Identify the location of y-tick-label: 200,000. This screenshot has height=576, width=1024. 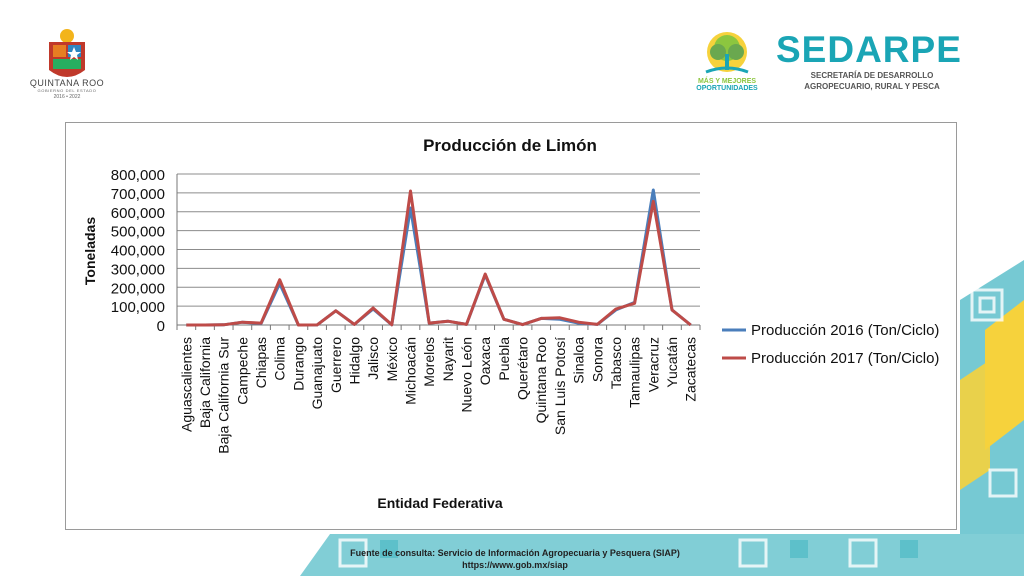
(138, 288).